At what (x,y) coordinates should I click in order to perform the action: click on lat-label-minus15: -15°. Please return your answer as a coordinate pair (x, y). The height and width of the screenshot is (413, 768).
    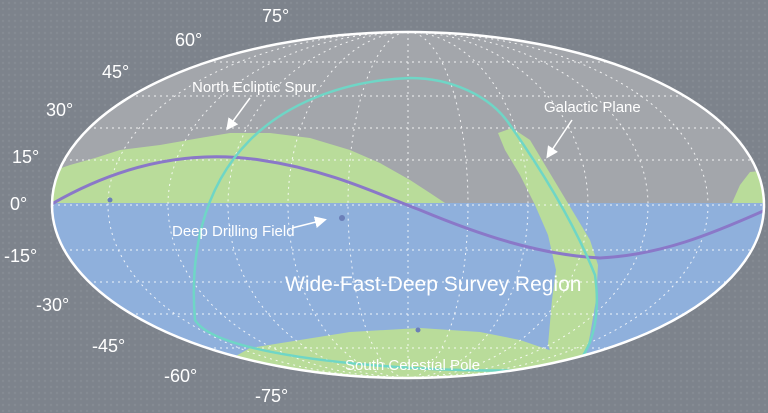
    Looking at the image, I should click on (20, 256).